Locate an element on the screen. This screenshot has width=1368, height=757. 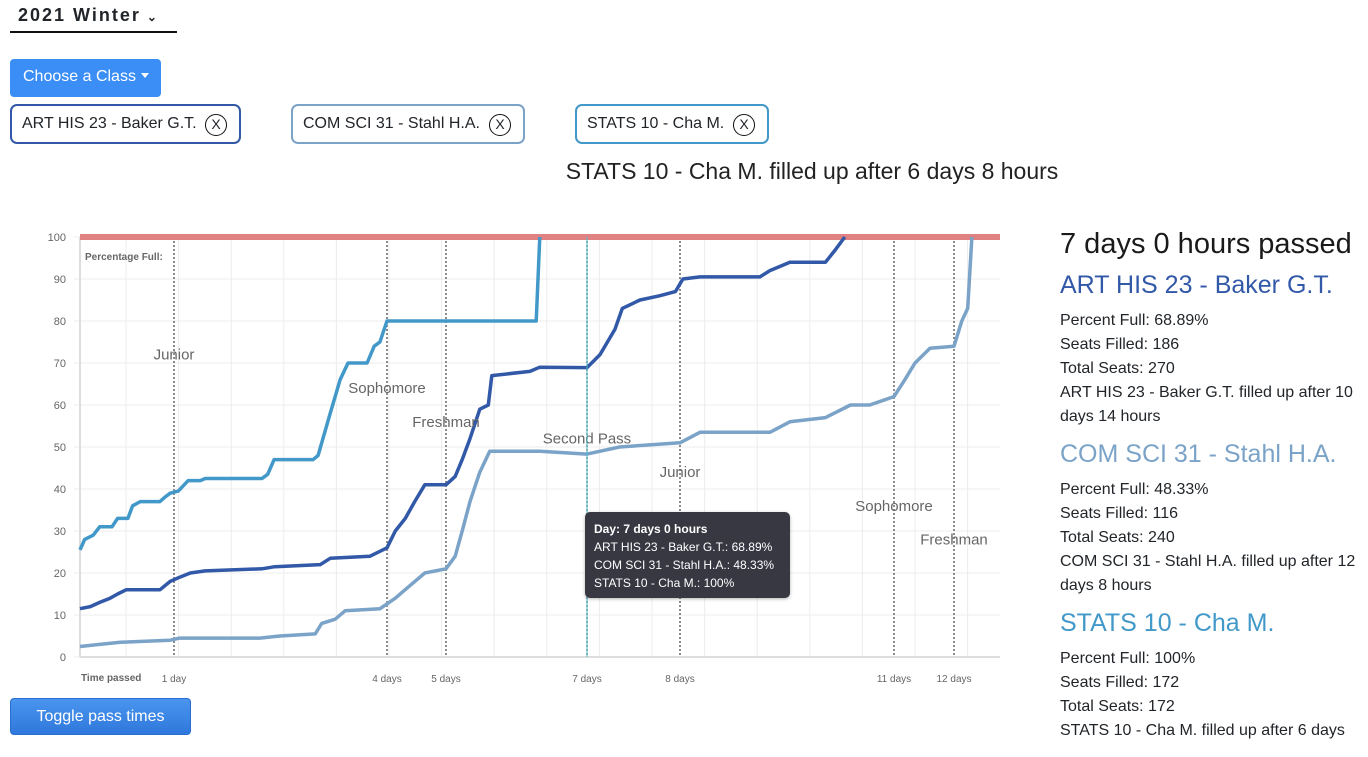
term-label: 2021 Winter is located at coordinates (79, 15).